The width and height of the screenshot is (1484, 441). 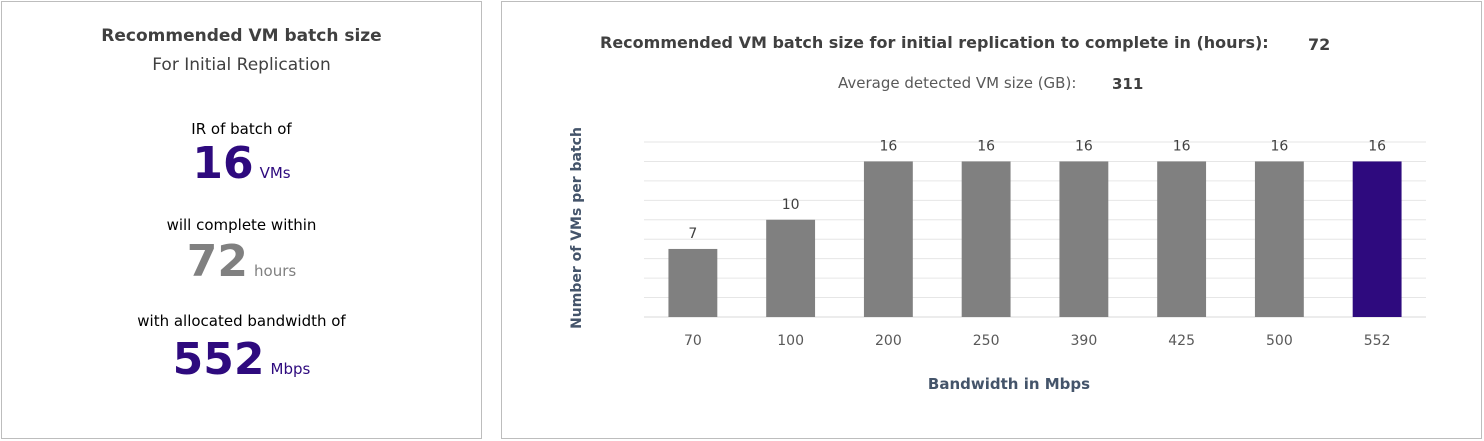 What do you see at coordinates (1319, 44) in the screenshot?
I see `chart-header-hours: 72` at bounding box center [1319, 44].